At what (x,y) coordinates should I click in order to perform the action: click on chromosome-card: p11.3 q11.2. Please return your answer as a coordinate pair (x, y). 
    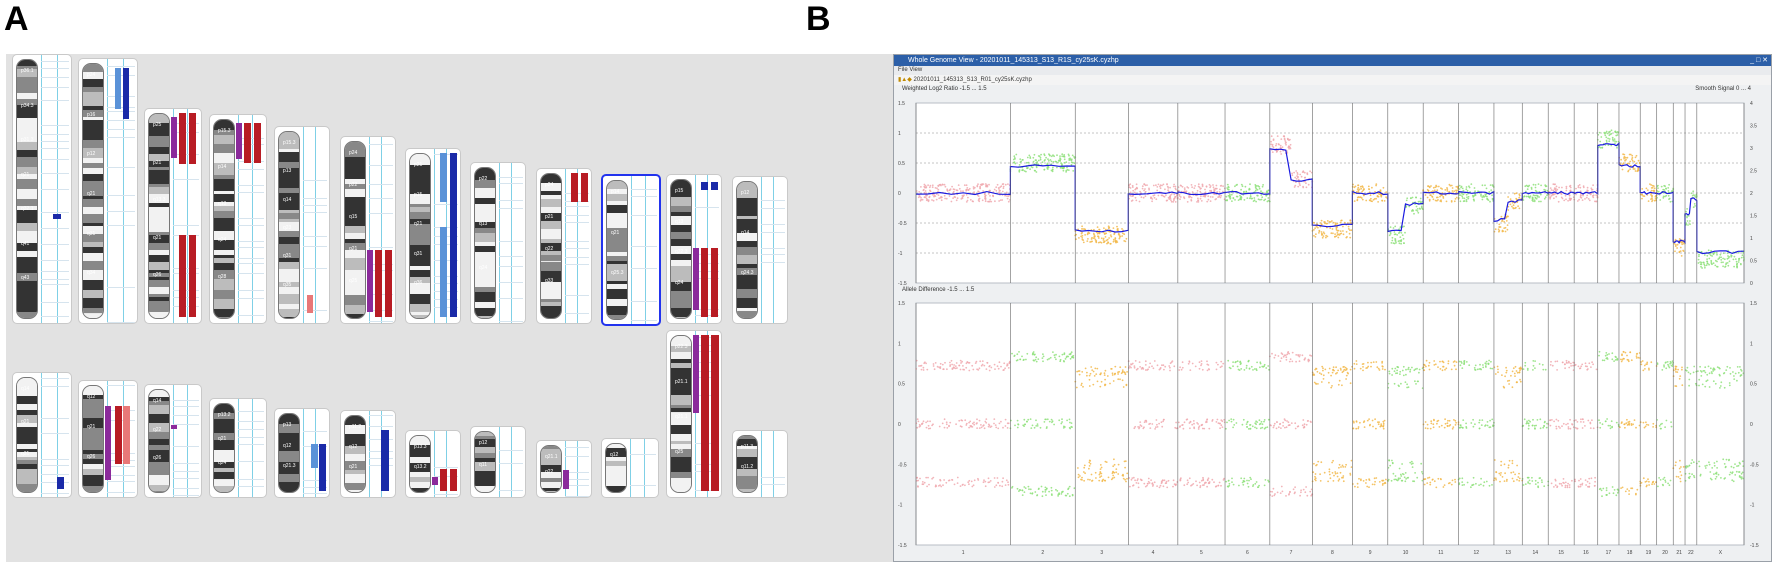
    Looking at the image, I should click on (760, 464).